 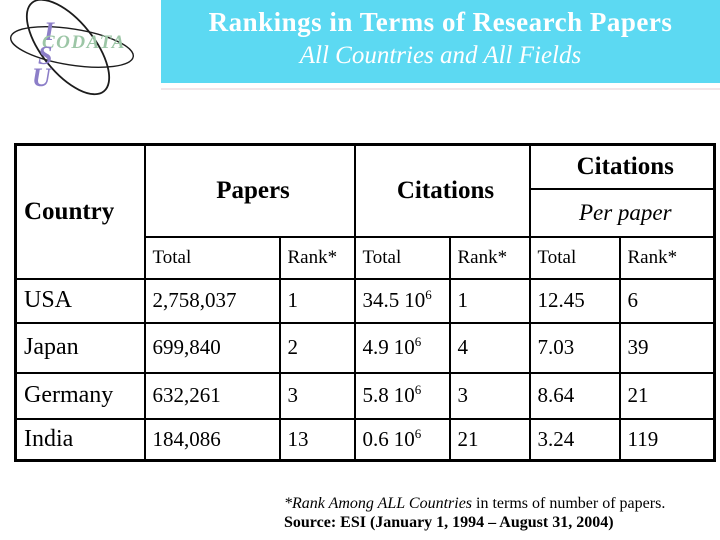 What do you see at coordinates (212, 300) in the screenshot?
I see `cell-papers-total: 2,758,037` at bounding box center [212, 300].